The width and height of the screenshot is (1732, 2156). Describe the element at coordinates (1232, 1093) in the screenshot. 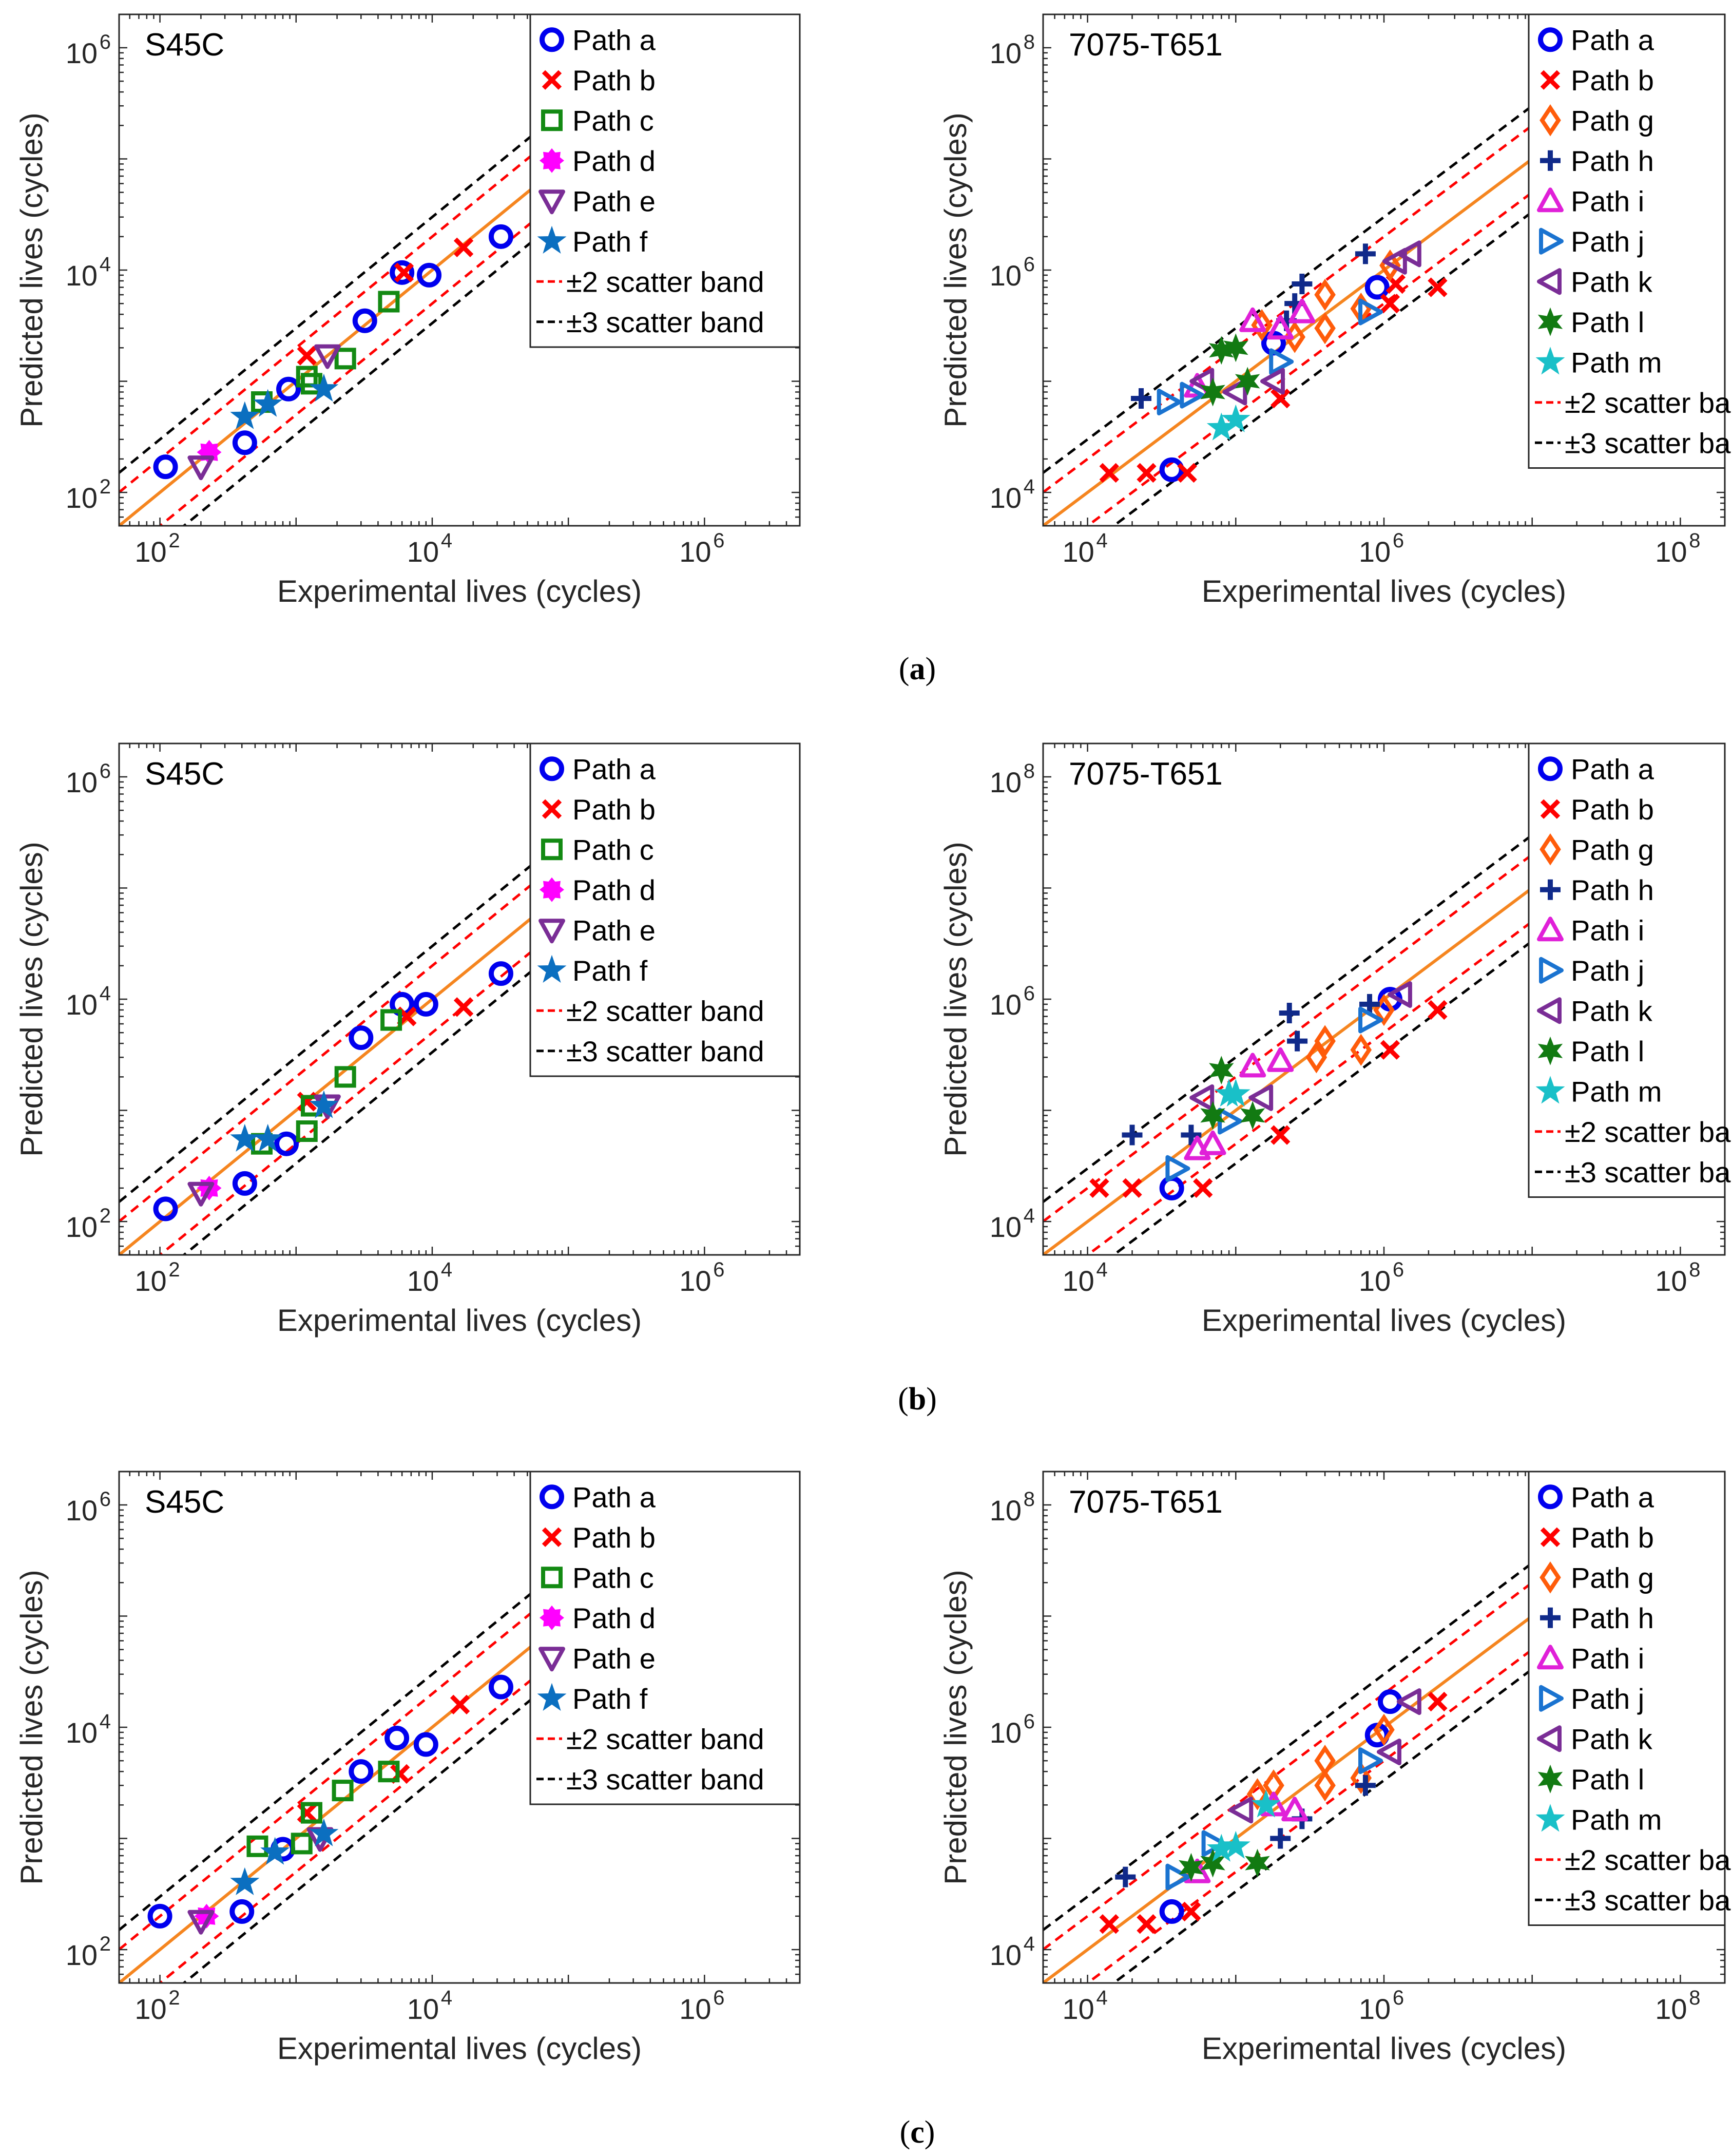

I see `series-path-l` at that location.